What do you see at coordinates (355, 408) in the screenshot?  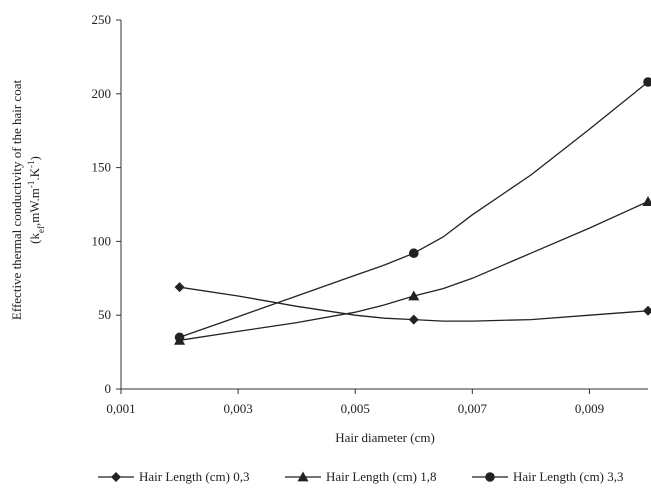 I see `x-tick-label: 0,005` at bounding box center [355, 408].